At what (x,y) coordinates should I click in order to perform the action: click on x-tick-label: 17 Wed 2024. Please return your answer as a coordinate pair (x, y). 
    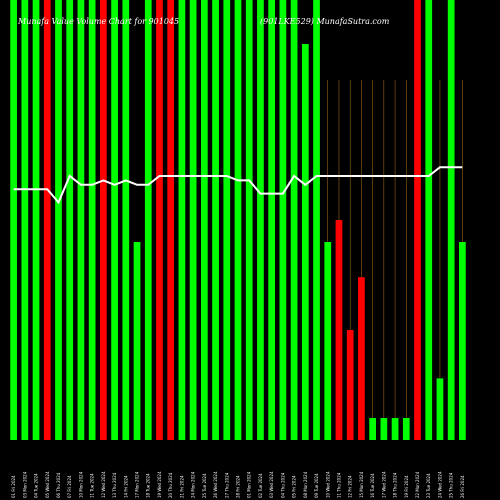
    Looking at the image, I should click on (383, 484).